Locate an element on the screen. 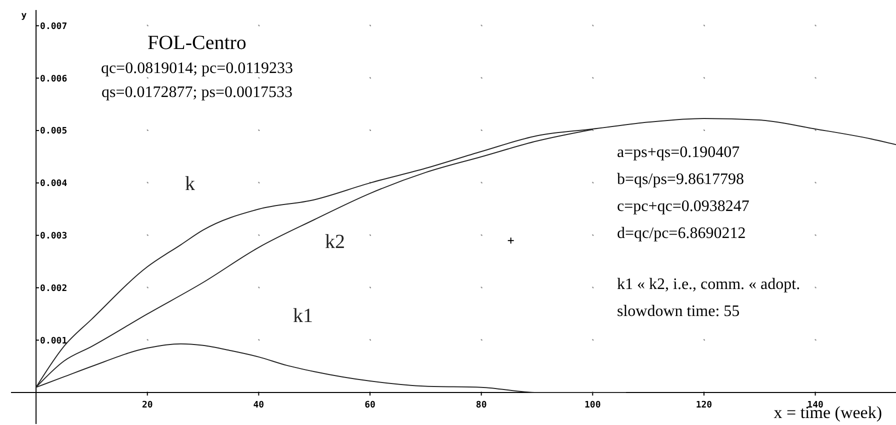 Image resolution: width=896 pixels, height=425 pixels. y-tick-label: 0.005 is located at coordinates (54, 131).